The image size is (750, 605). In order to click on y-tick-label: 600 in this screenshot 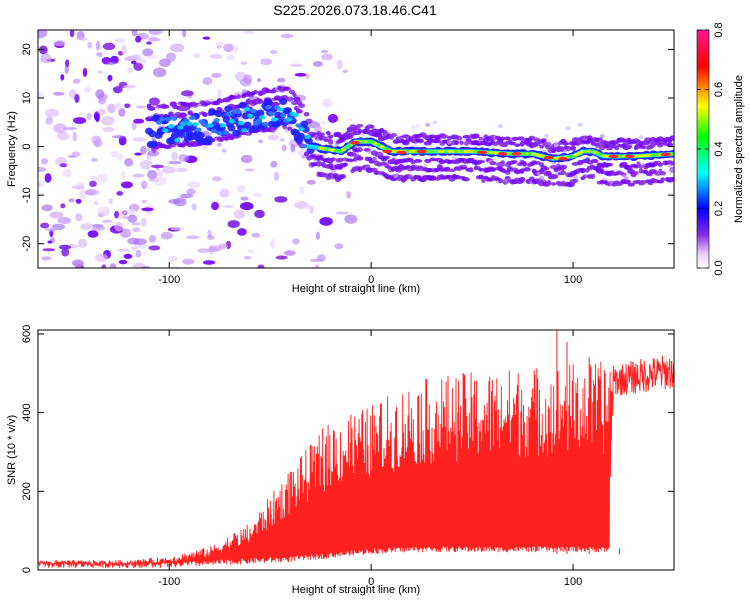, I will do `click(27, 334)`.